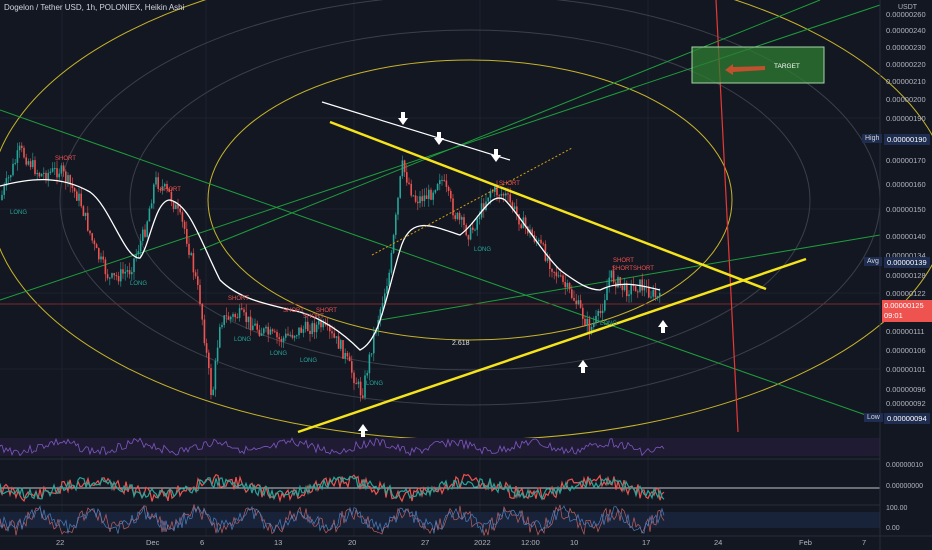 Image resolution: width=932 pixels, height=550 pixels. What do you see at coordinates (904, 486) in the screenshot?
I see `macd-zero-label: 0.00000000` at bounding box center [904, 486].